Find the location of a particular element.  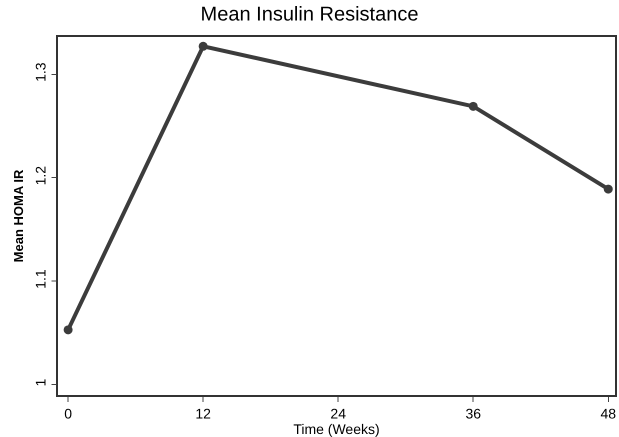

x-tick-label: 0 is located at coordinates (68, 414).